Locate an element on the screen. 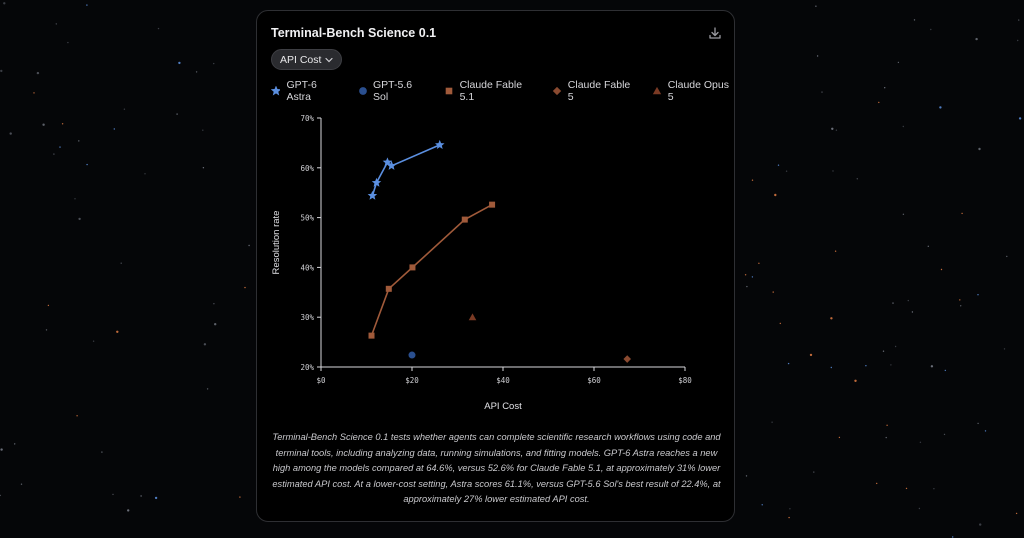  y-axis-label: Resolution rate is located at coordinates (276, 243).